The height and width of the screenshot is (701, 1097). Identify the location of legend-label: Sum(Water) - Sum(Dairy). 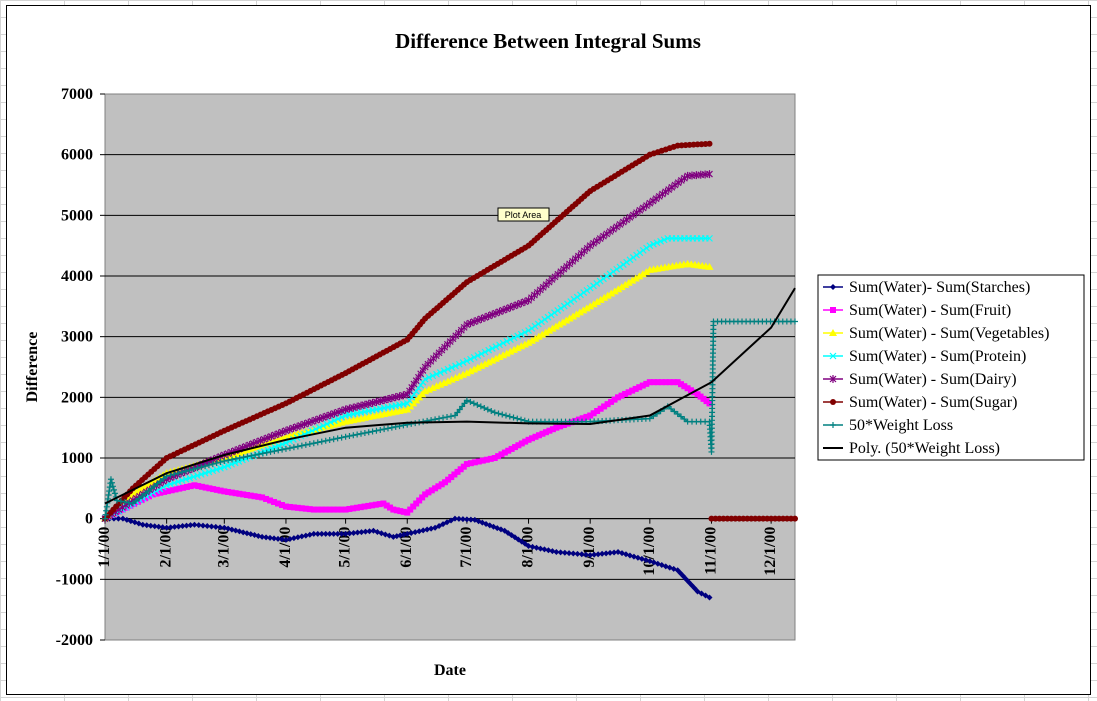
(933, 379).